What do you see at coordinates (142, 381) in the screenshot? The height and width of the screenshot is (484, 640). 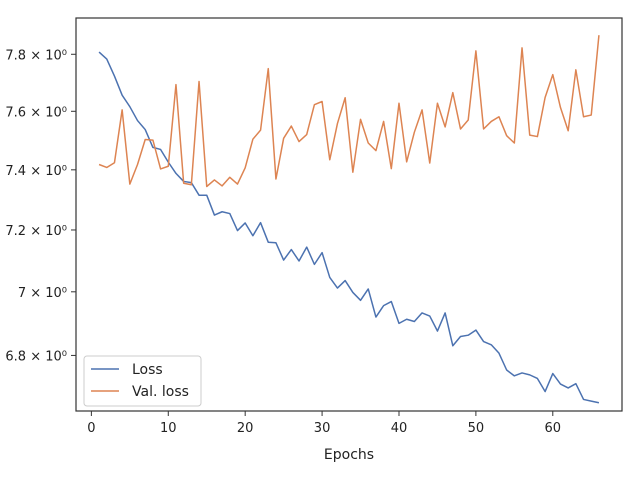 I see `legend: Loss Val. loss` at bounding box center [142, 381].